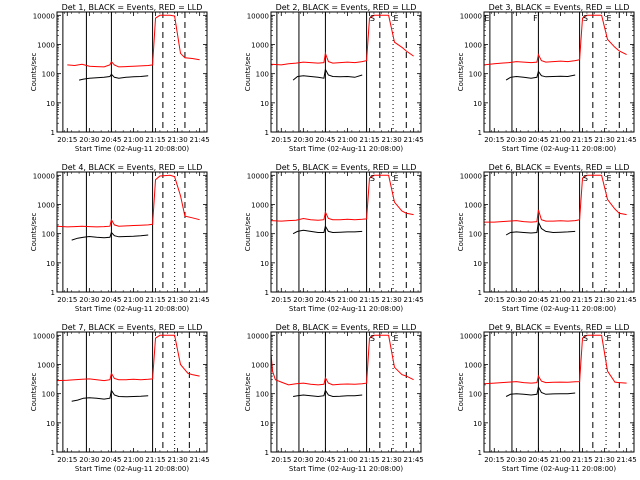 The height and width of the screenshot is (480, 640). Describe the element at coordinates (559, 7) in the screenshot. I see `panel-title: Det 3, BLACK = Events, RED = LLD` at that location.